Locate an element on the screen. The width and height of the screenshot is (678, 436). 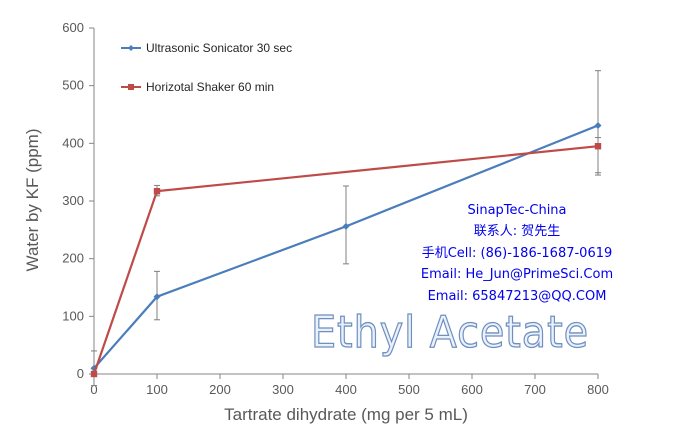
y-tick-label: 500 is located at coordinates (73, 85).